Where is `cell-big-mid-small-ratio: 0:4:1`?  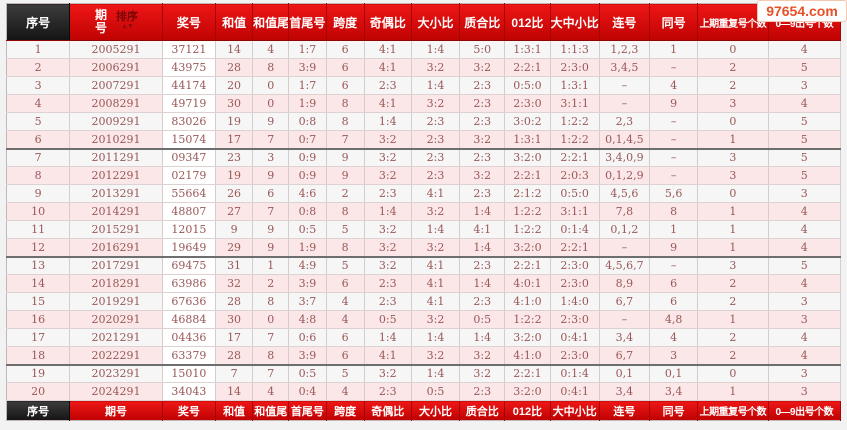
cell-big-mid-small-ratio: 0:4:1 is located at coordinates (575, 391).